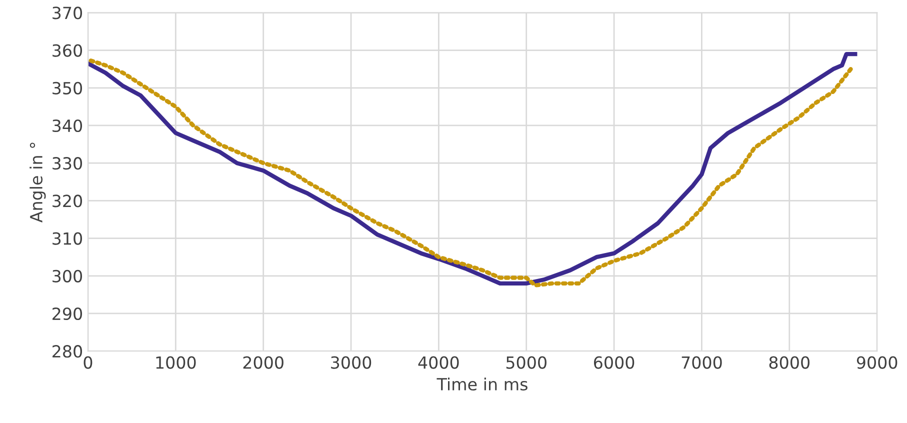 The image size is (907, 423). Describe the element at coordinates (526, 362) in the screenshot. I see `x-tick-label: 5000` at that location.